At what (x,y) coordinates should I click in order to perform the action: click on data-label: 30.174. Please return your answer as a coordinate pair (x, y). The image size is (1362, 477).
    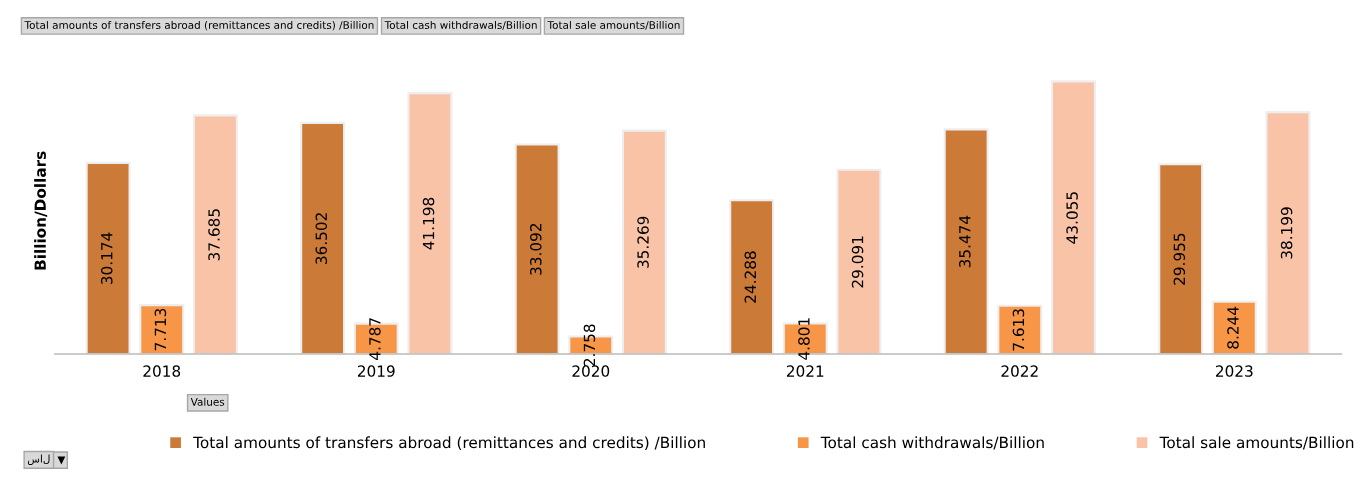
    Looking at the image, I should click on (106, 258).